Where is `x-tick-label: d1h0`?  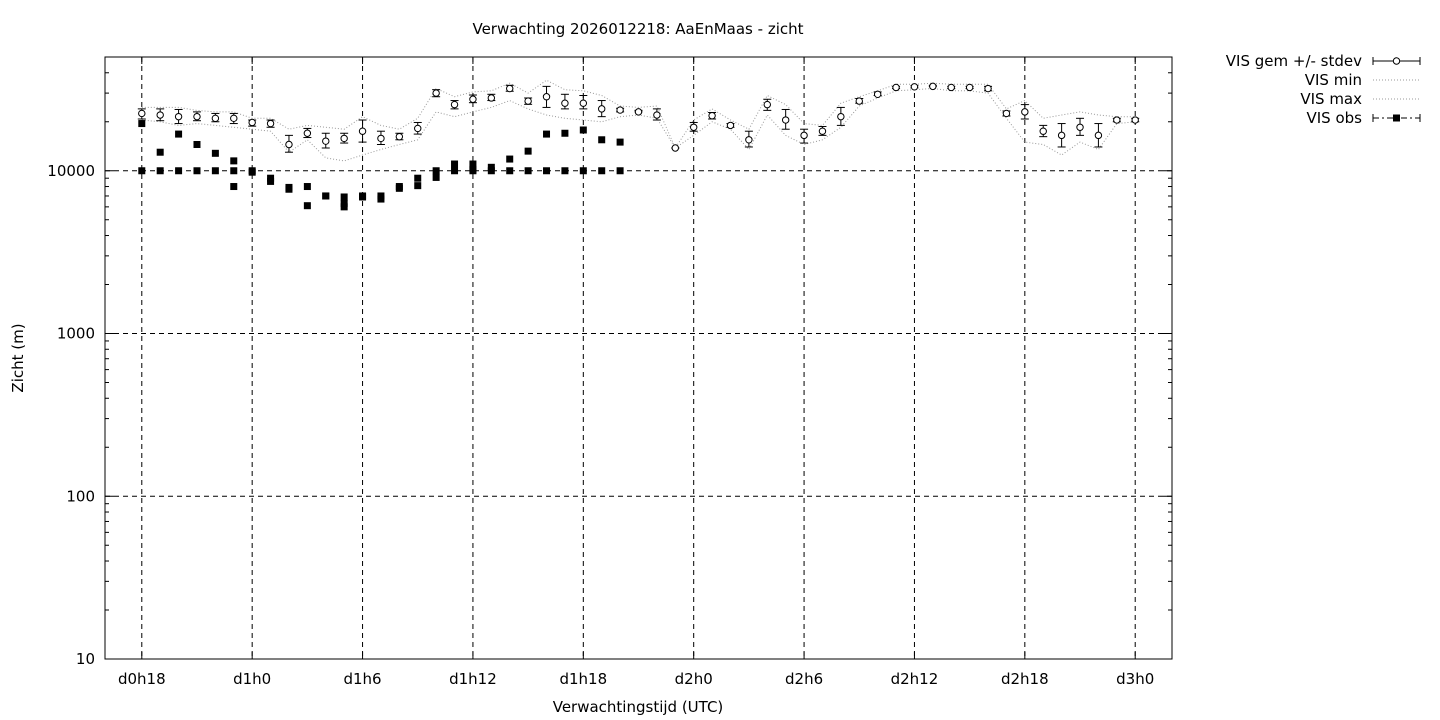 x-tick-label: d1h0 is located at coordinates (252, 679).